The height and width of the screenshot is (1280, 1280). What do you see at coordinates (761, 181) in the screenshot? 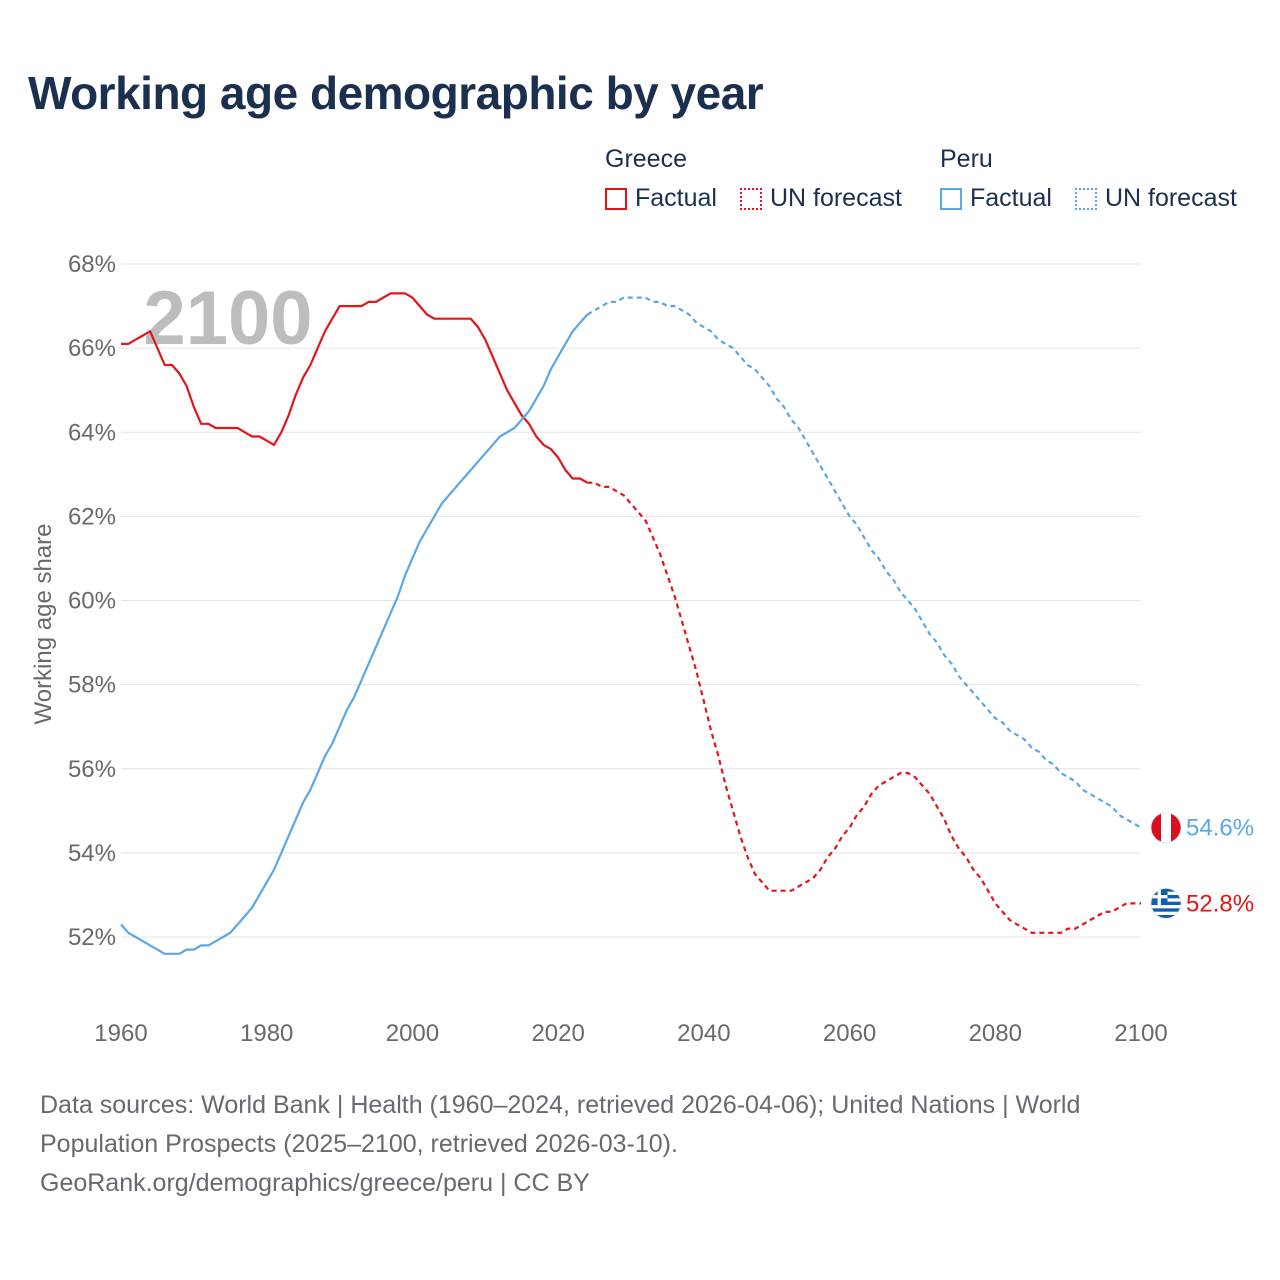
I see `legend-group-greece: Greece Factual UN forecast` at bounding box center [761, 181].